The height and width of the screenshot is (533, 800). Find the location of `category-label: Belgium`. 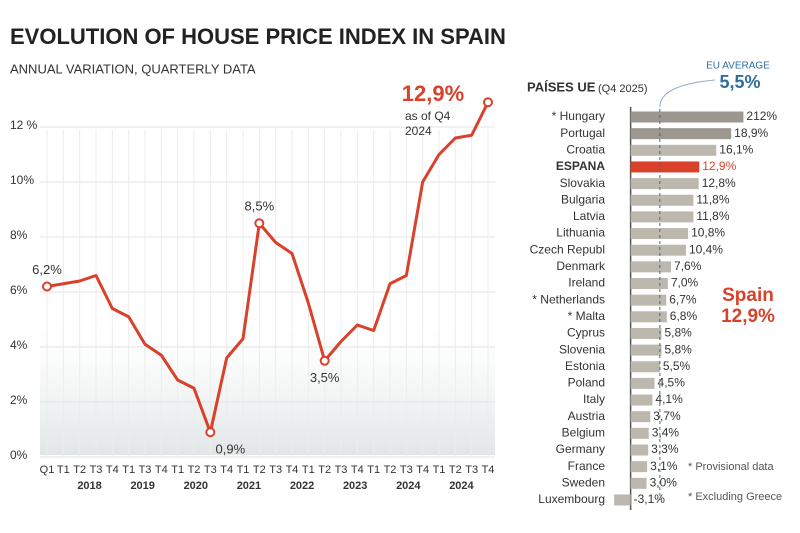

category-label: Belgium is located at coordinates (583, 433).